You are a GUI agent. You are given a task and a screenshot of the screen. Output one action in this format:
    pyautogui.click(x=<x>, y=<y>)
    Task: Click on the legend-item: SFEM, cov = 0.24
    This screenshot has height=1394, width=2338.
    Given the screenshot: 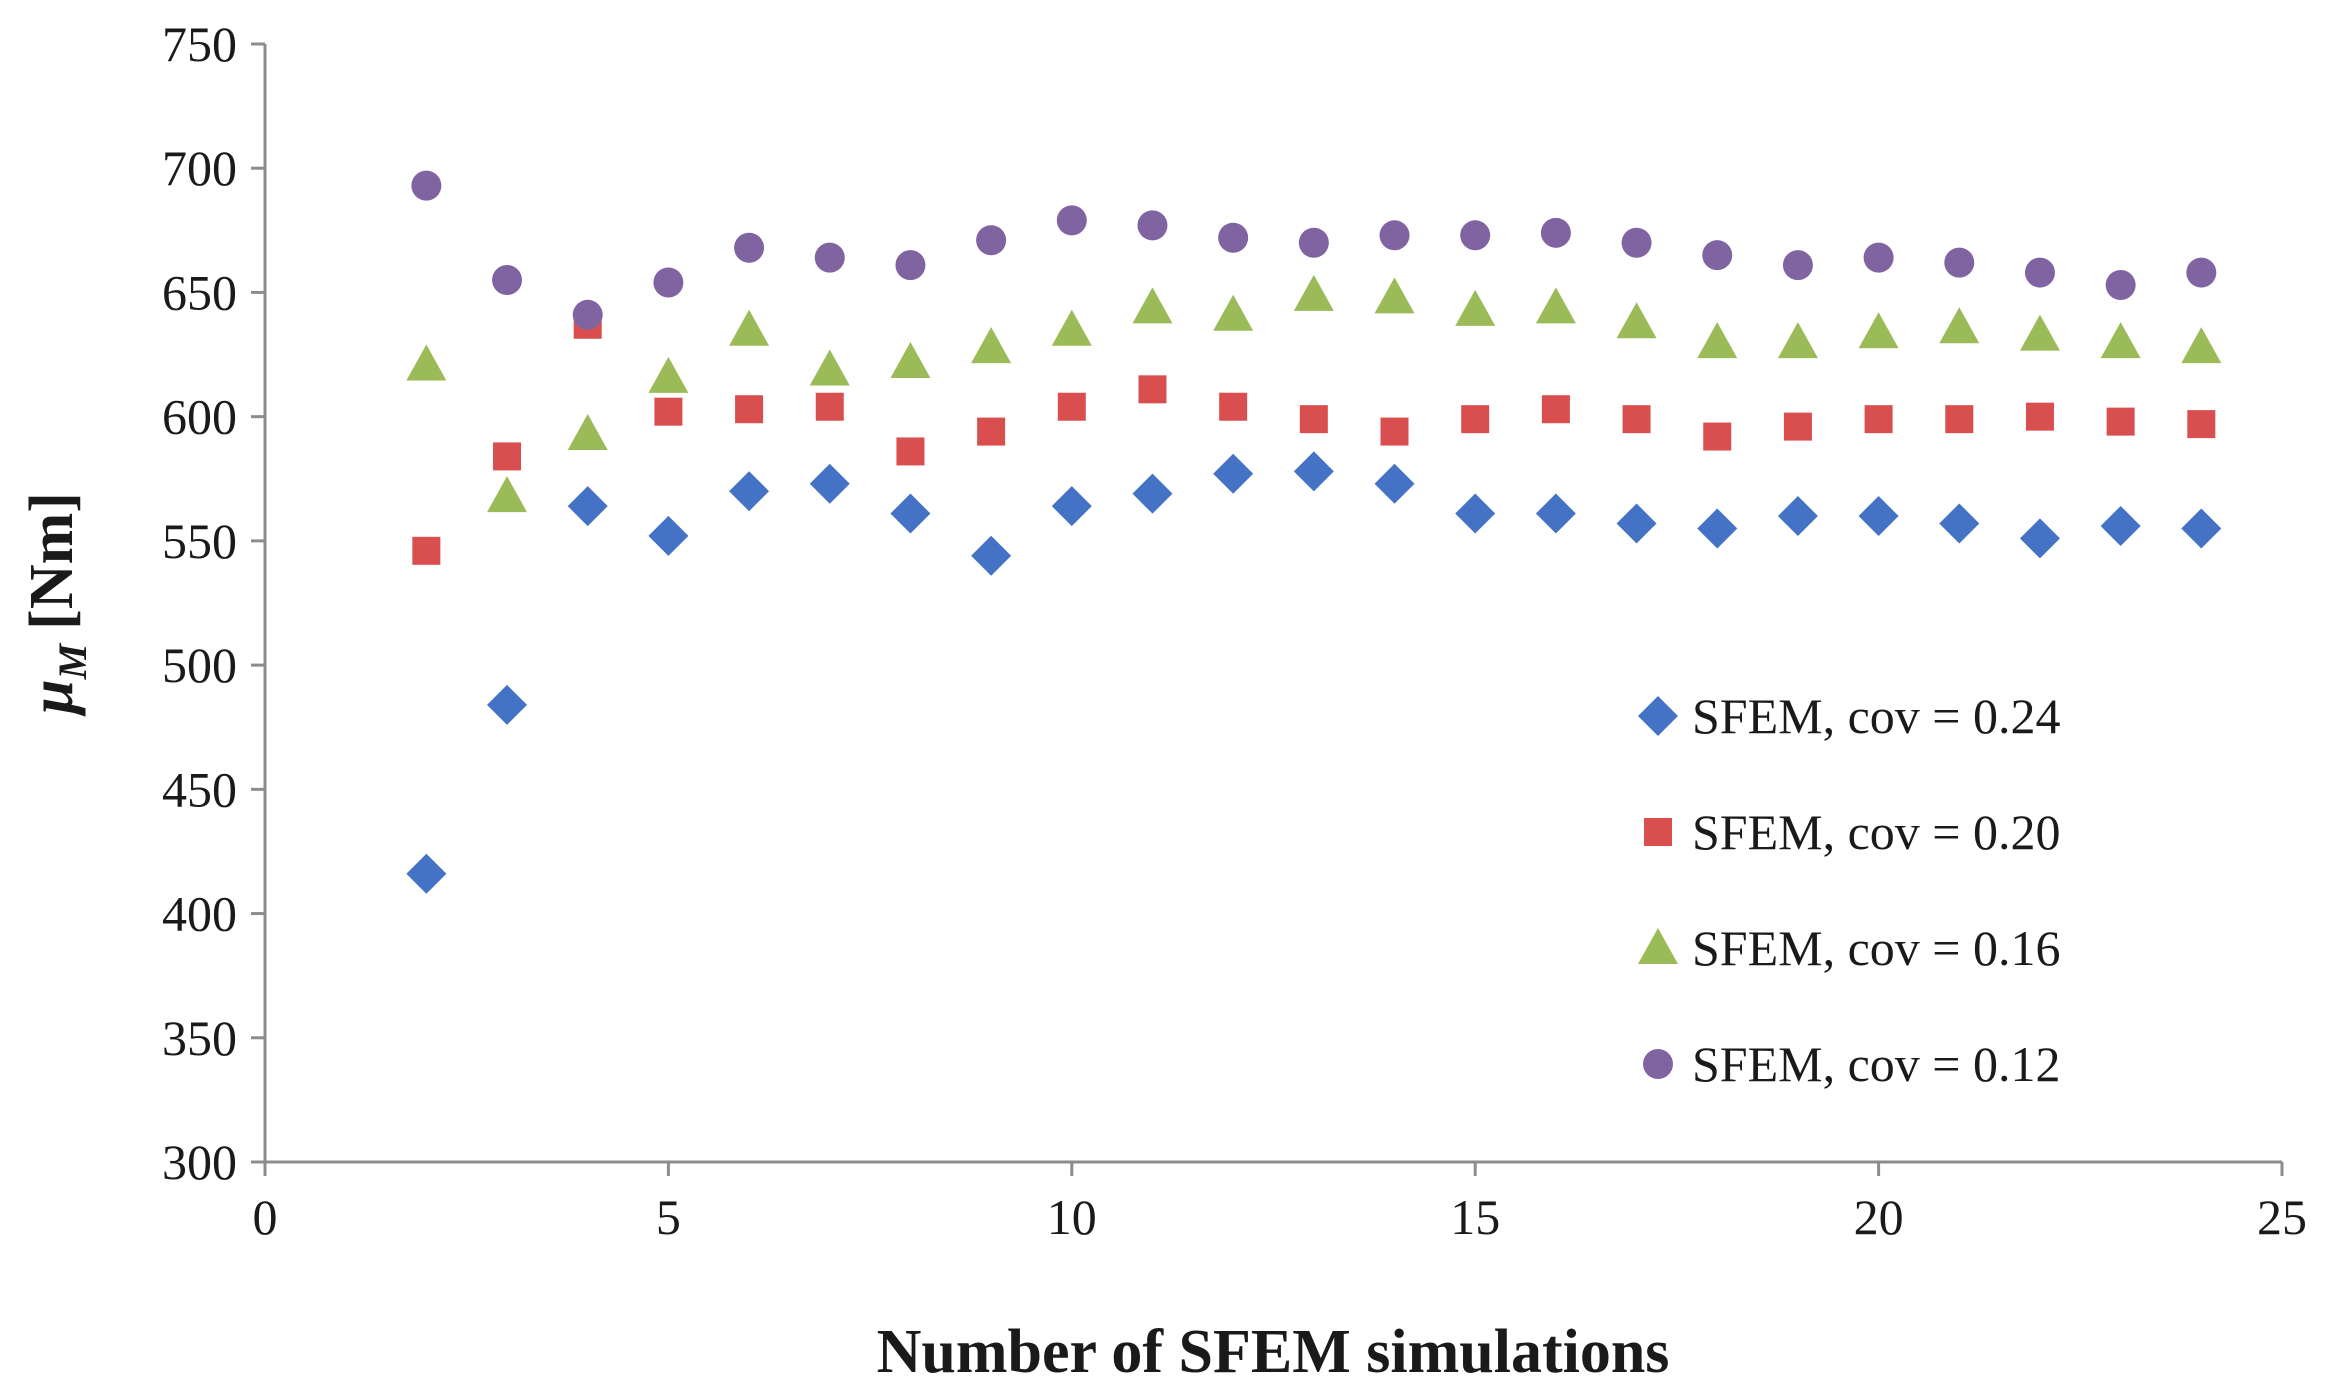 What is the action you would take?
    pyautogui.click(x=1849, y=716)
    